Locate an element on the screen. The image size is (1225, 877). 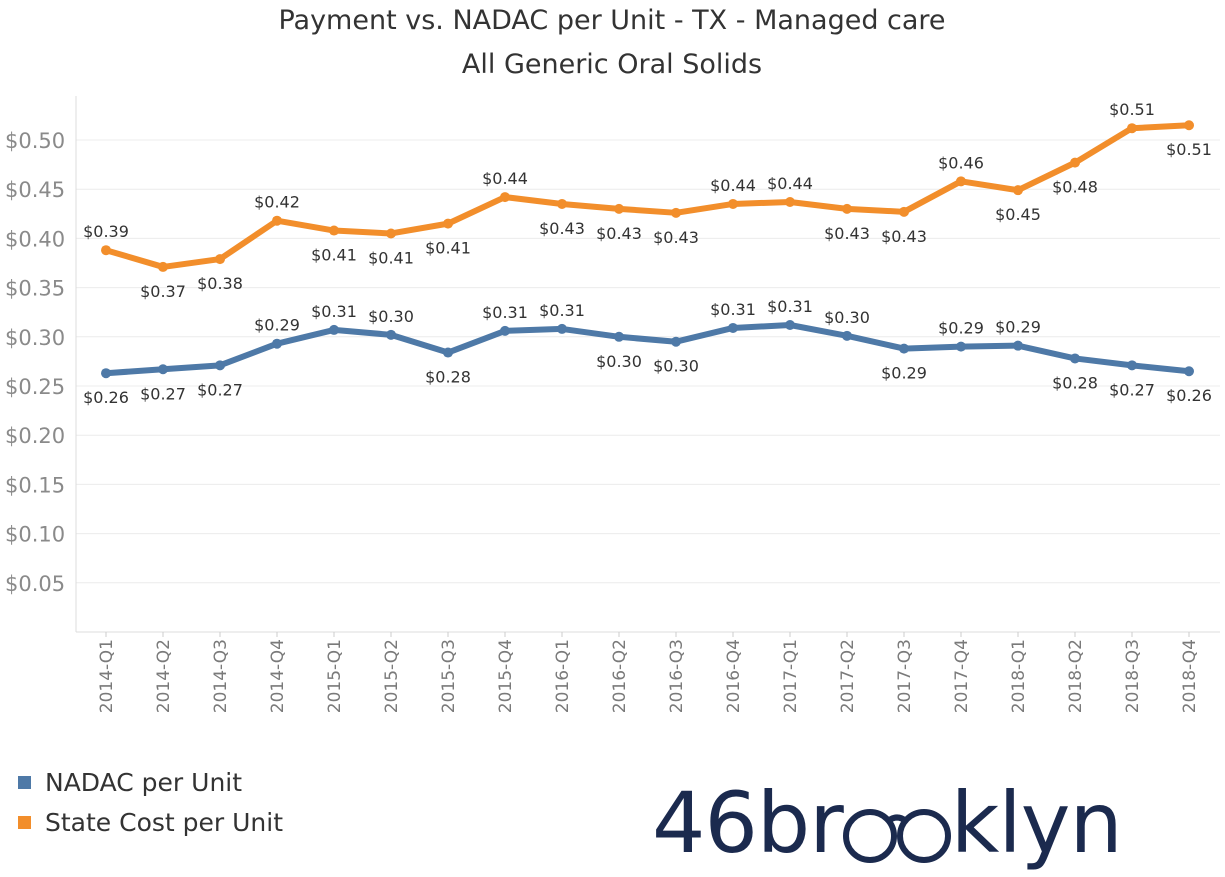
data-label: $0.26 is located at coordinates (1189, 395).